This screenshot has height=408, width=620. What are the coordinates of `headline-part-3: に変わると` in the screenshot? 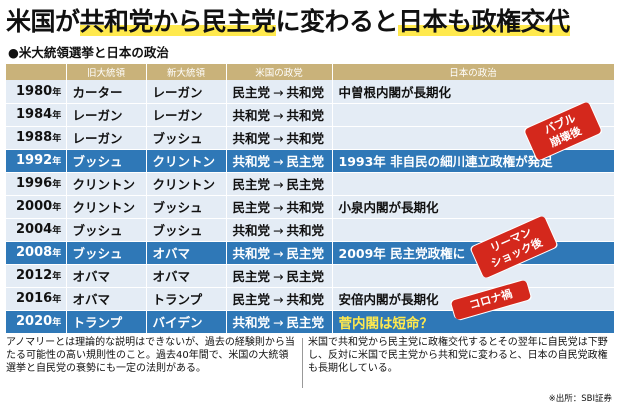 It's located at (337, 21).